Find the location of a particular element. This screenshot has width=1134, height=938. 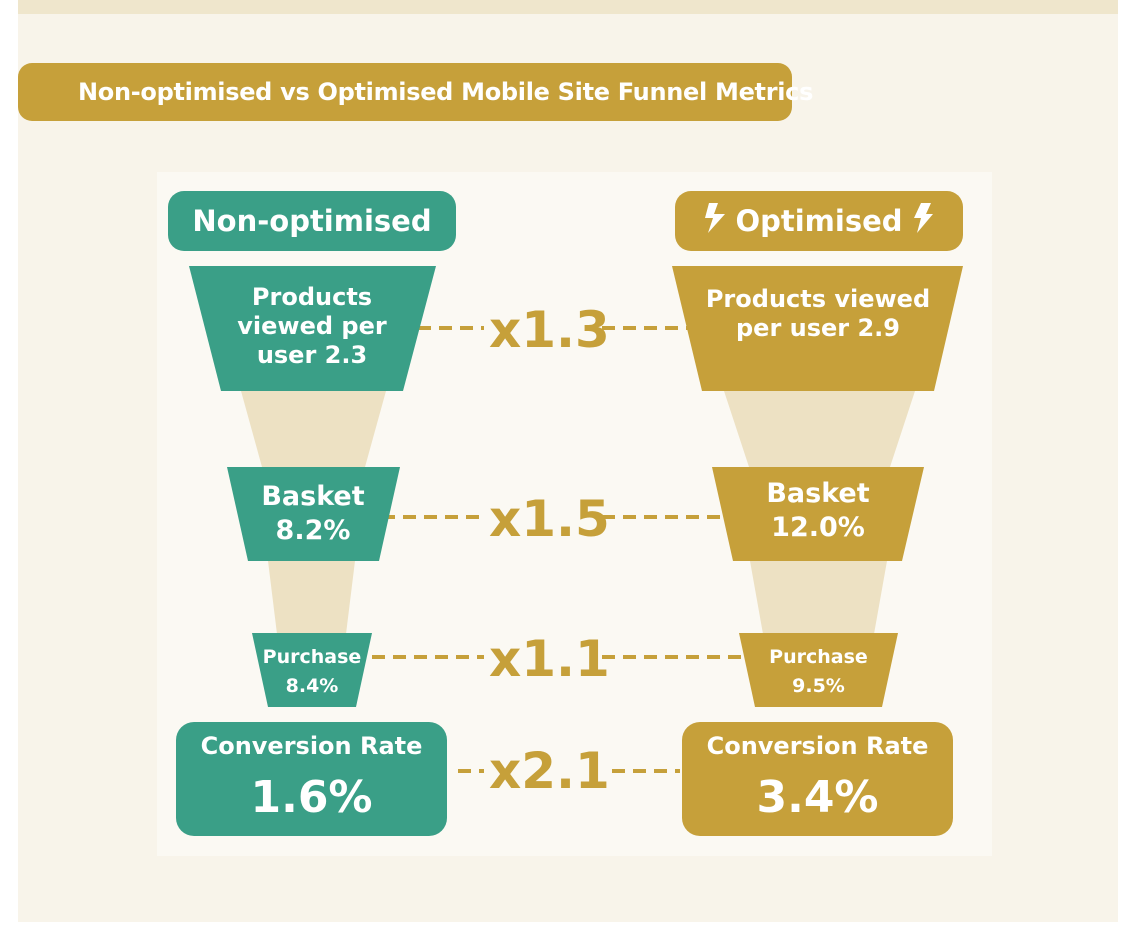

multiplier-purchase: x1.1 is located at coordinates (549, 659).